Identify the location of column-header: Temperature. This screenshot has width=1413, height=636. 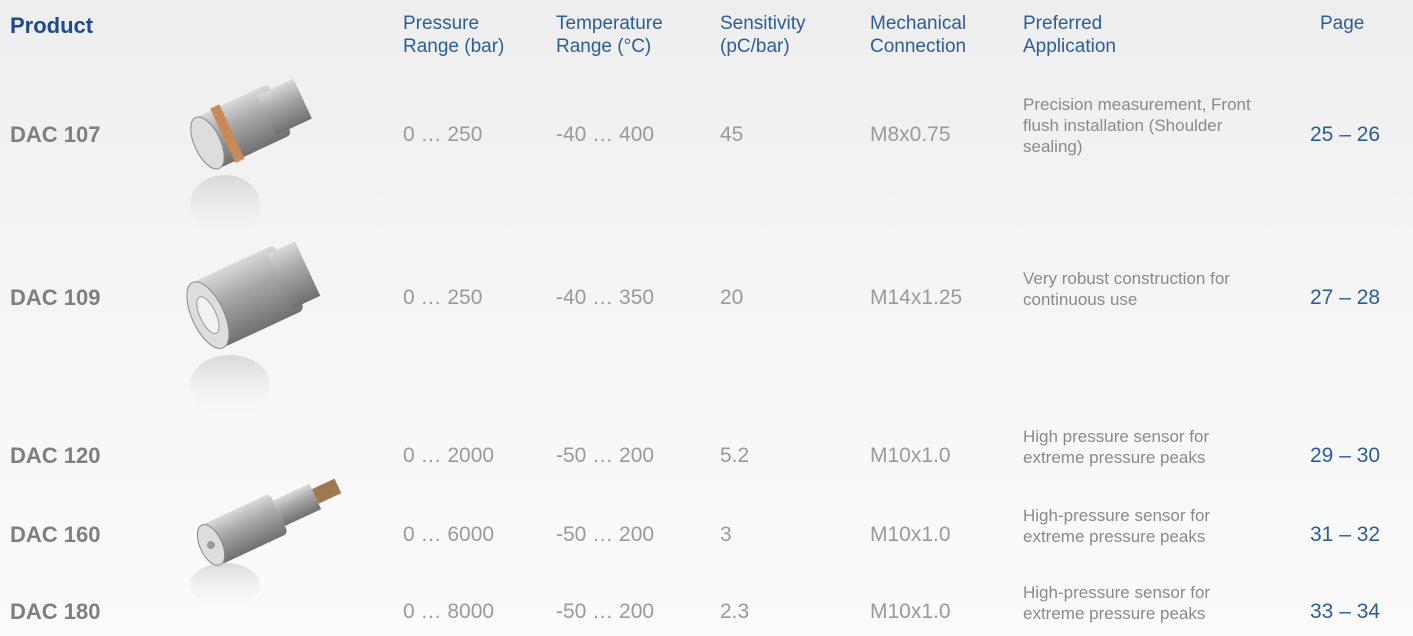
(609, 23).